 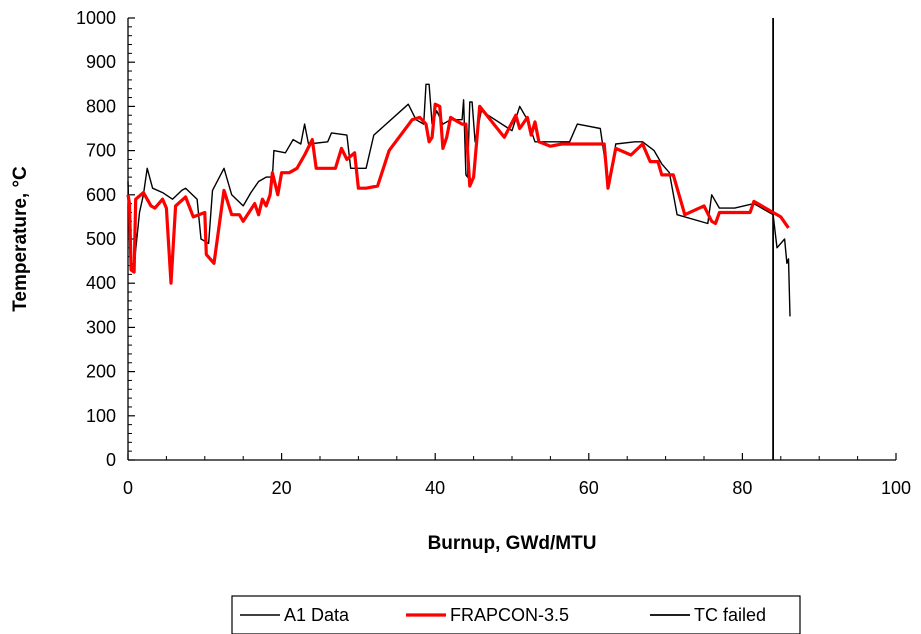 I want to click on x-tick-label: 20, so click(x=282, y=488).